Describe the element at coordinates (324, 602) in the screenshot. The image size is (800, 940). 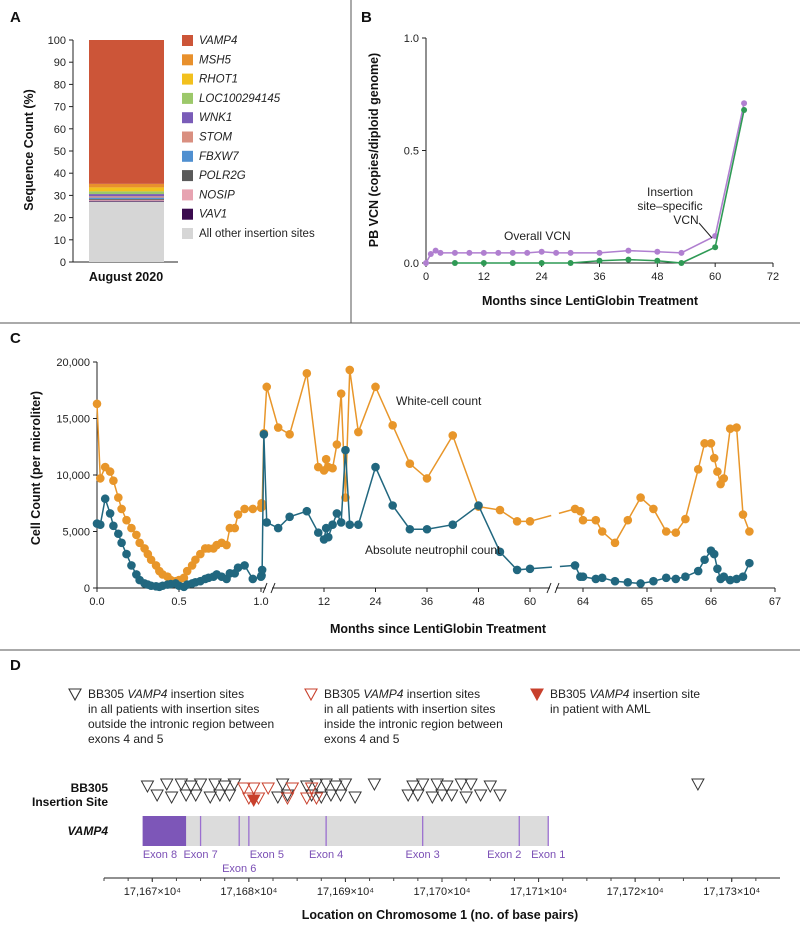
I see `panel-c-x-tick-label: 12` at that location.